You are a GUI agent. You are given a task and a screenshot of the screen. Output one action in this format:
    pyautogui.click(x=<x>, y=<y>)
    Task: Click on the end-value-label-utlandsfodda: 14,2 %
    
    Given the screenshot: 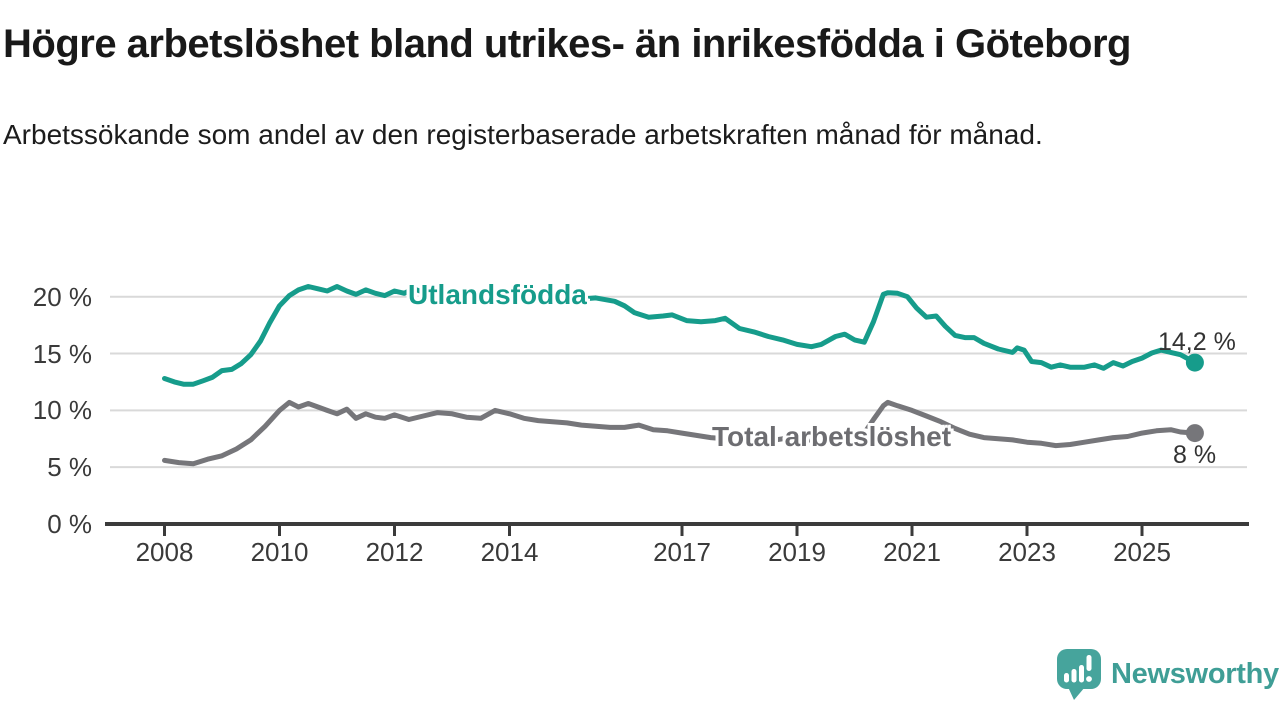 What is the action you would take?
    pyautogui.click(x=1197, y=342)
    